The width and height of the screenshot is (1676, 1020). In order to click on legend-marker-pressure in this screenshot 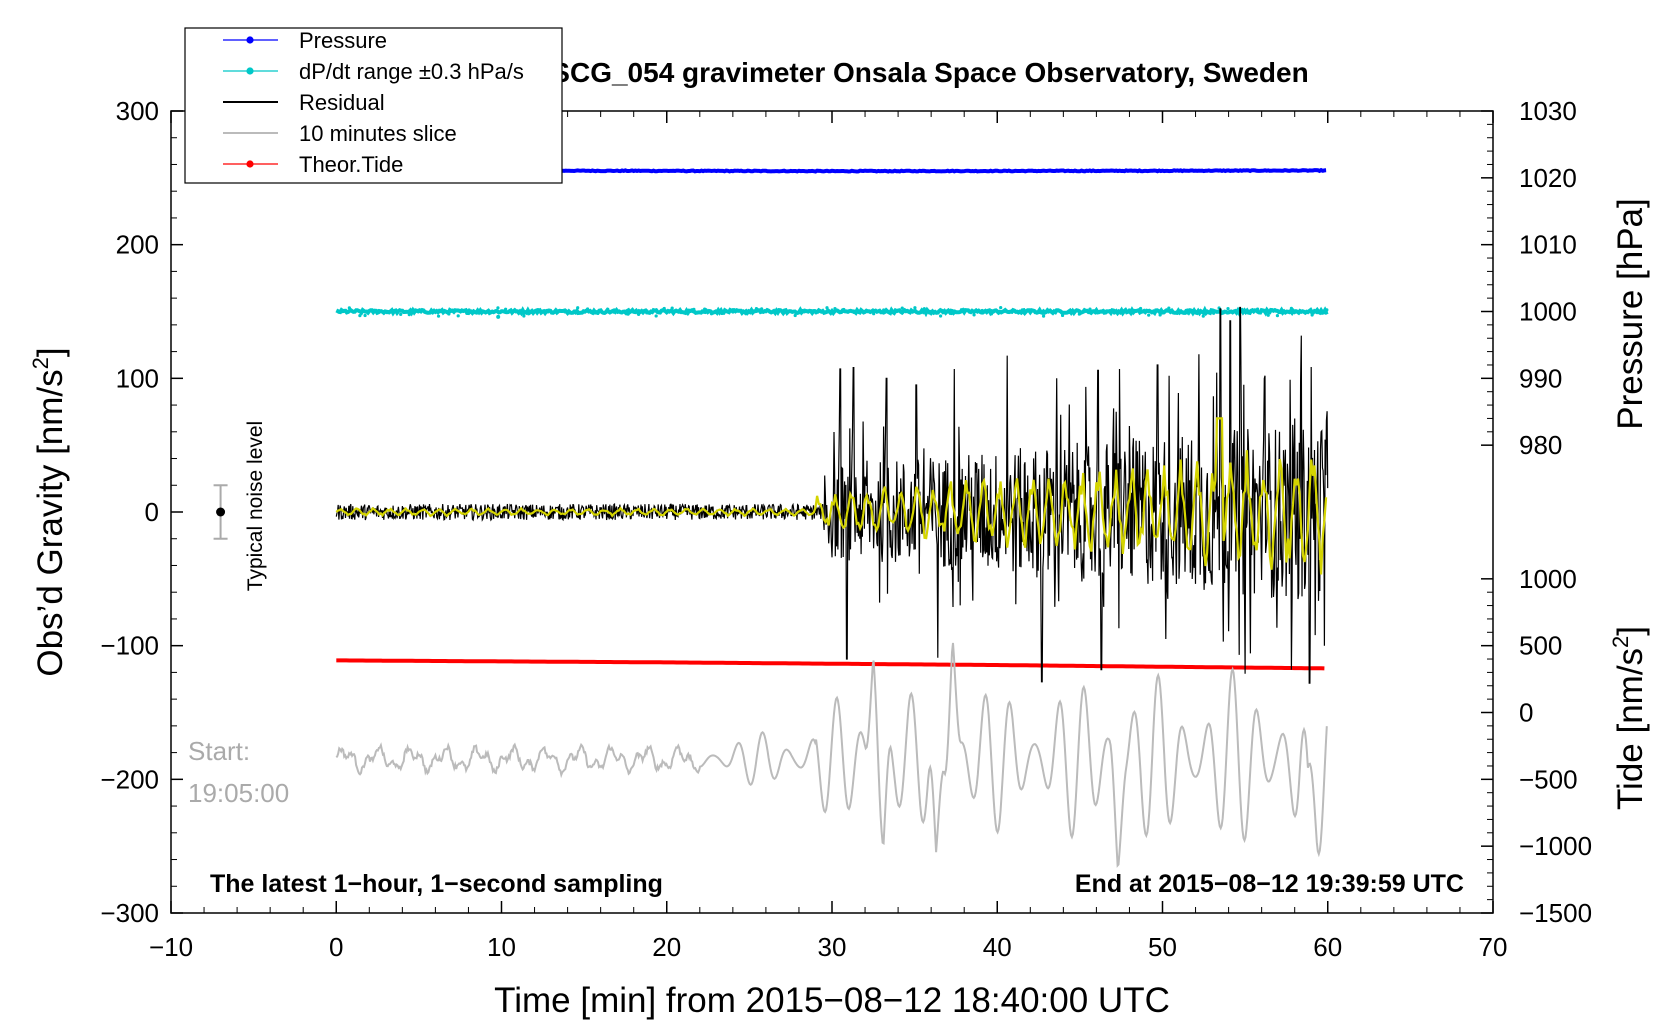, I will do `click(250, 40)`.